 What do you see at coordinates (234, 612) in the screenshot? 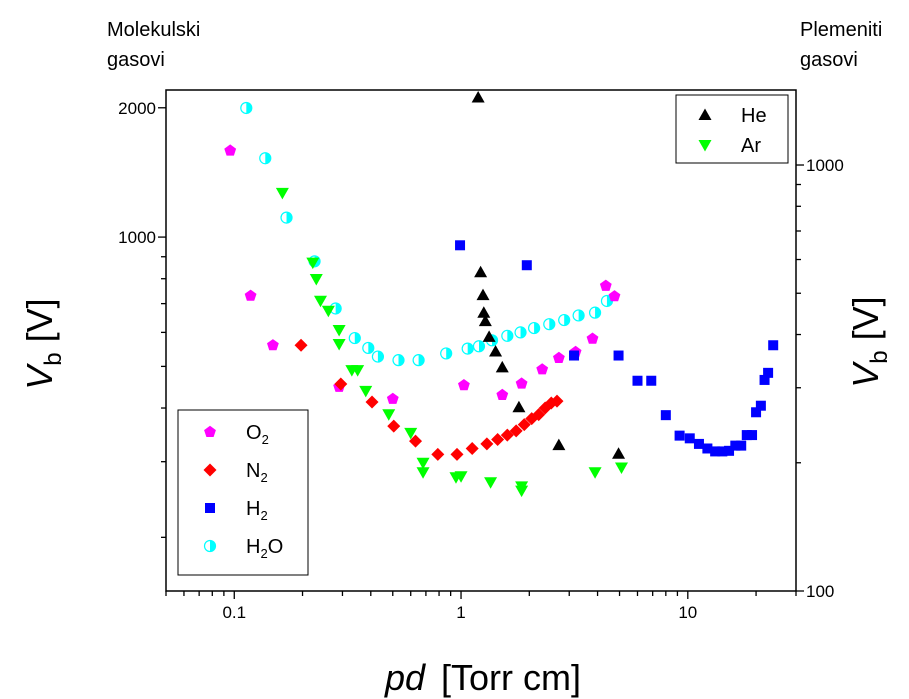
I see `x-tick-label: 0.1` at bounding box center [234, 612].